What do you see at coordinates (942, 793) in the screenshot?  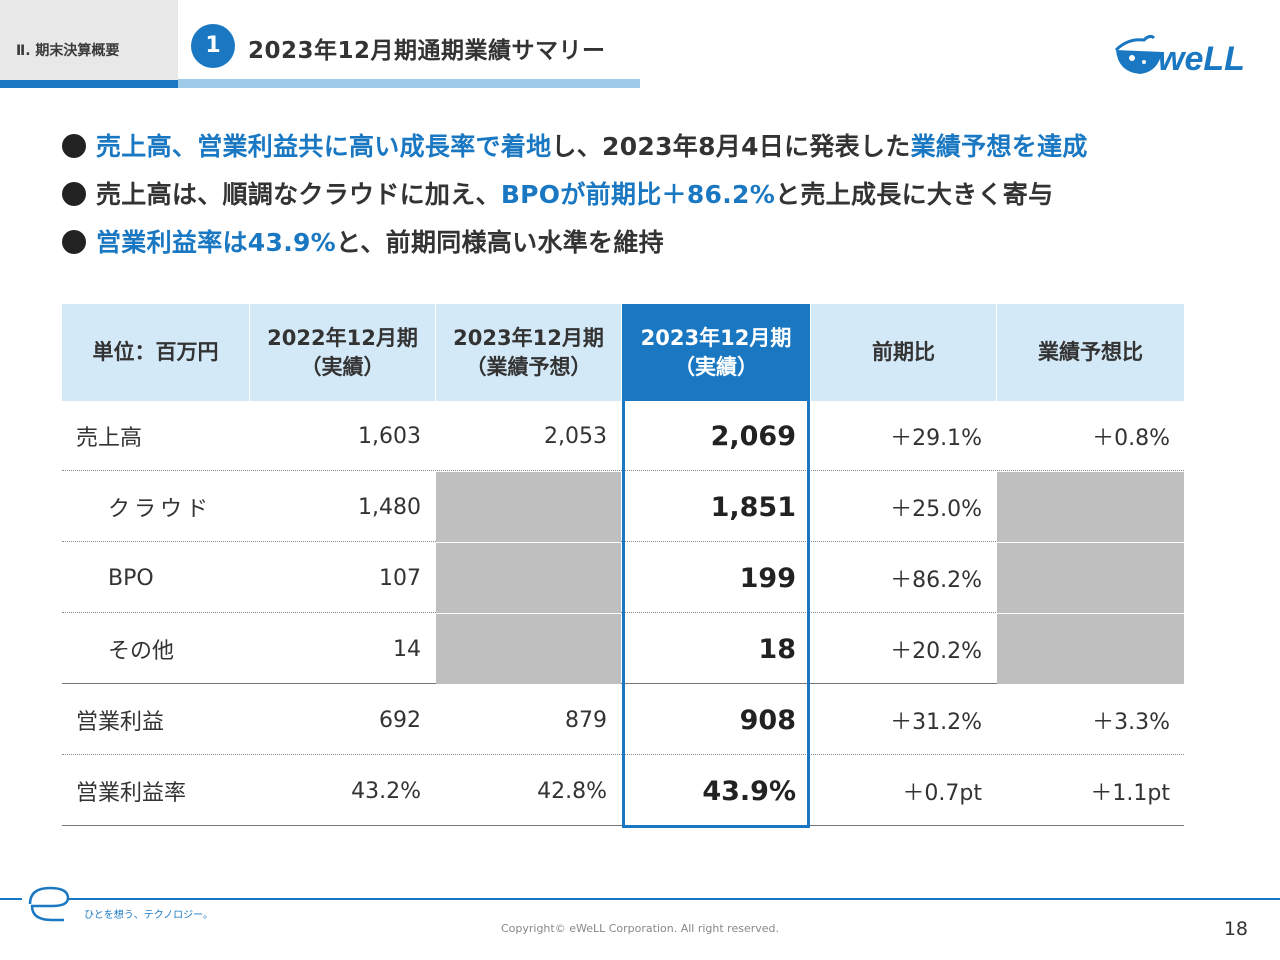 I see `cell-yoy: ＋0.7pt` at bounding box center [942, 793].